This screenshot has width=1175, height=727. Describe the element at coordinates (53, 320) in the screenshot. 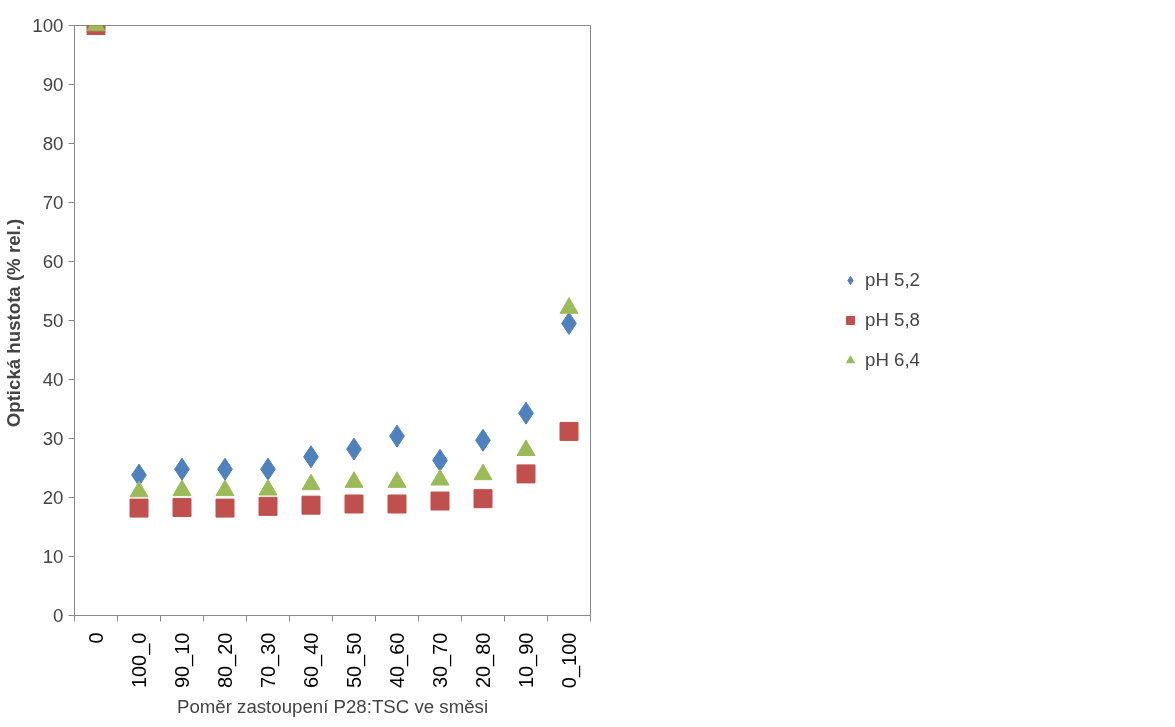

I see `y-tick-label: 50` at that location.